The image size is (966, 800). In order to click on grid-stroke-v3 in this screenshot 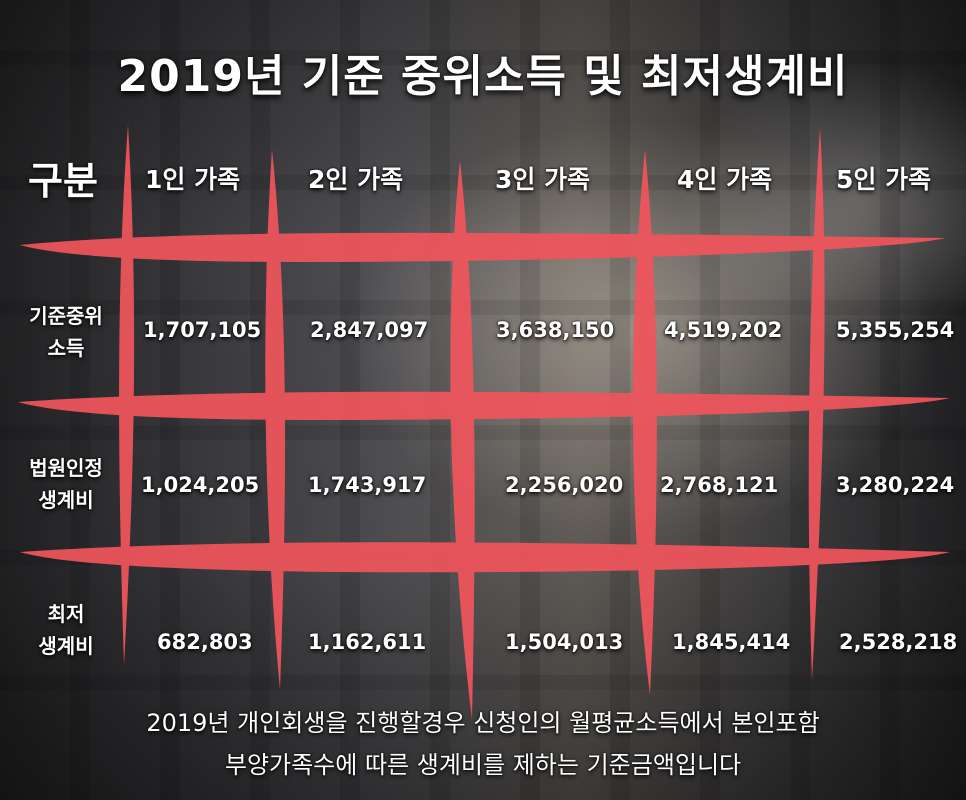, I will do `click(462, 440)`.